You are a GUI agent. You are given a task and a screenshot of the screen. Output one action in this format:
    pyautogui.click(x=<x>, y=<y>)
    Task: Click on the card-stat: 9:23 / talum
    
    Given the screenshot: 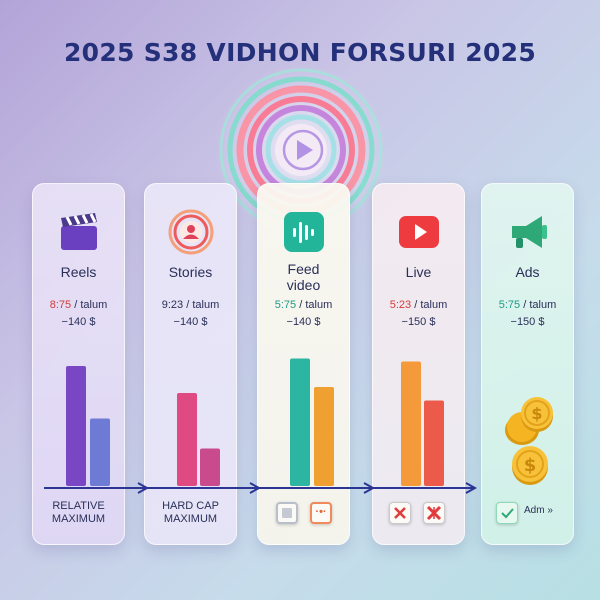 What is the action you would take?
    pyautogui.click(x=190, y=305)
    